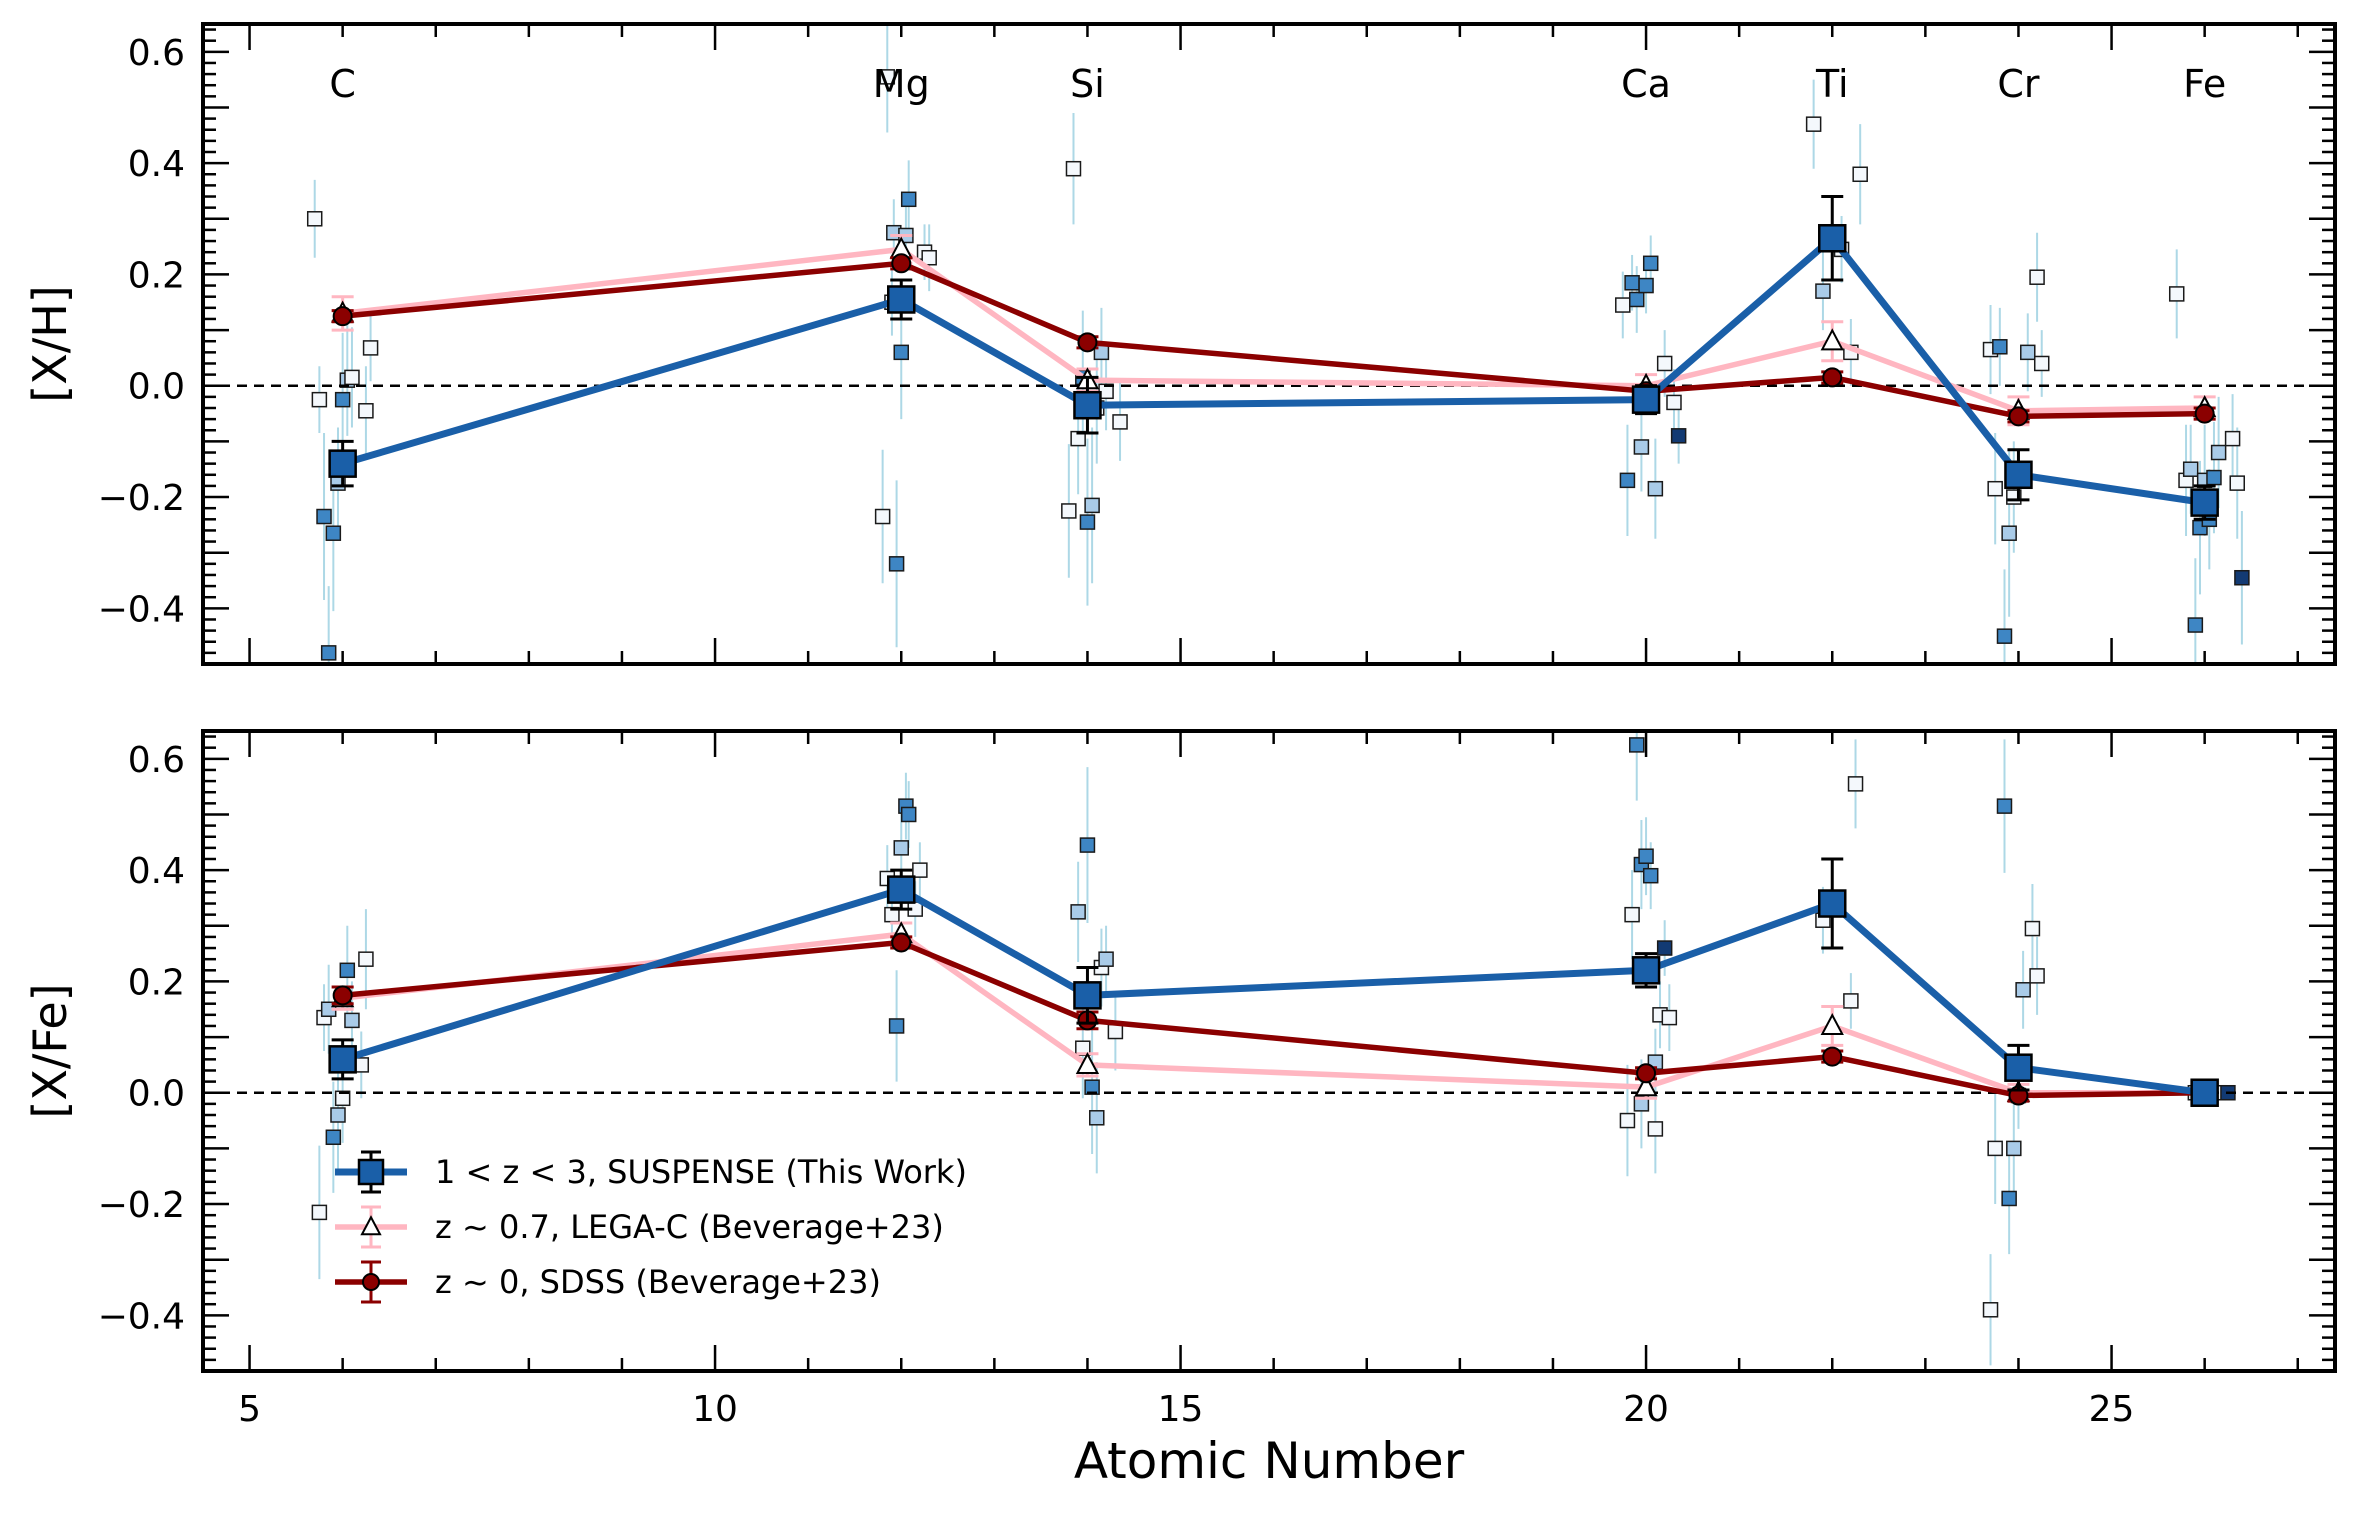  What do you see at coordinates (2204, 84) in the screenshot?
I see `element-label: Fe` at bounding box center [2204, 84].